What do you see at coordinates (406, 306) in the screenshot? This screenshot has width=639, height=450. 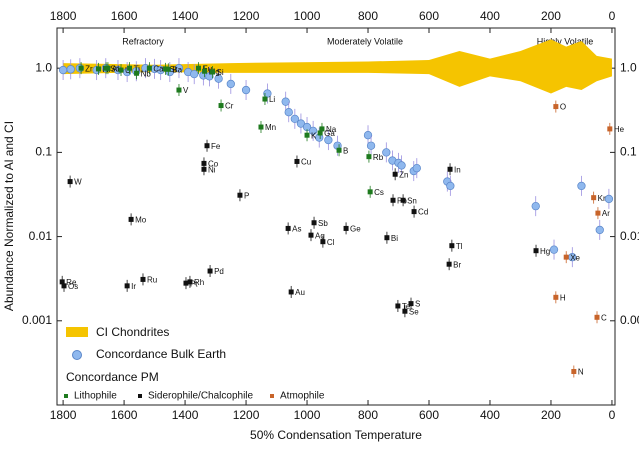 I see `element-label: Te` at bounding box center [406, 306].